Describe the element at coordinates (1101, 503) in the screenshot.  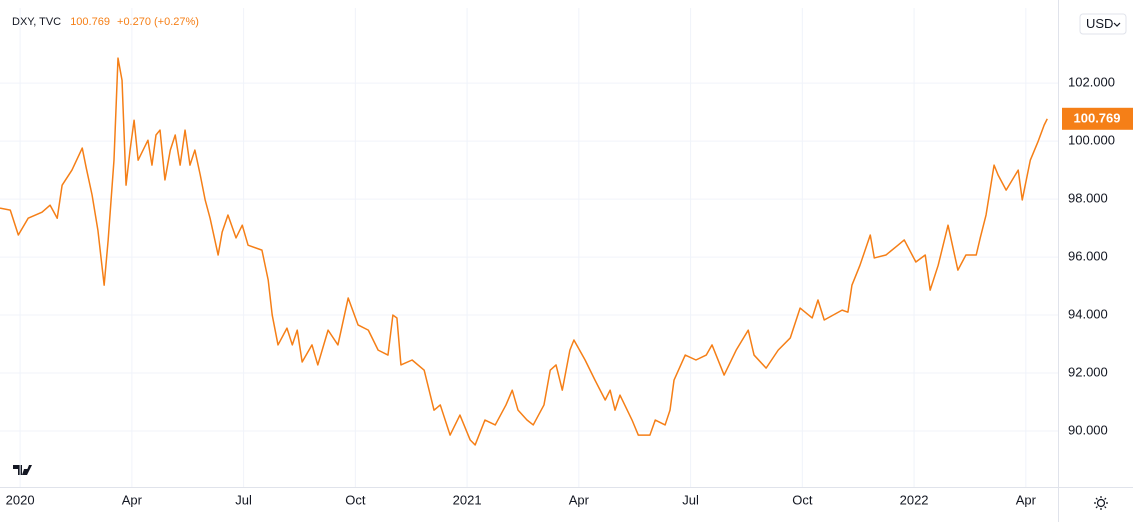
I see `settings-icon` at that location.